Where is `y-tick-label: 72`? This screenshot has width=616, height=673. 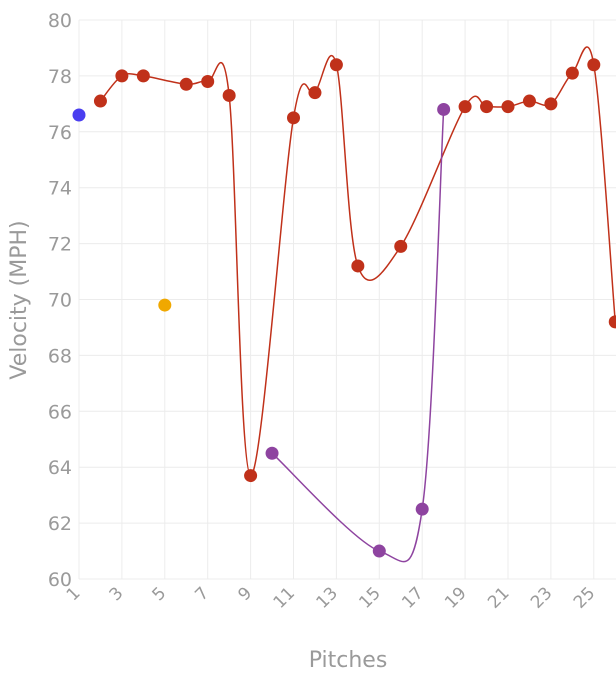 y-tick-label: 72 is located at coordinates (60, 245).